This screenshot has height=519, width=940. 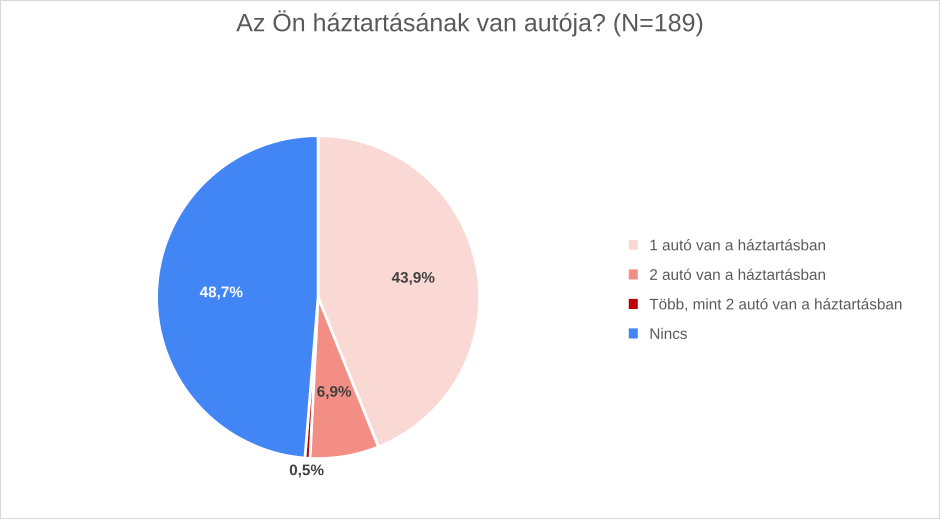 What do you see at coordinates (737, 244) in the screenshot?
I see `legend-label: 1 autó van a háztartásban` at bounding box center [737, 244].